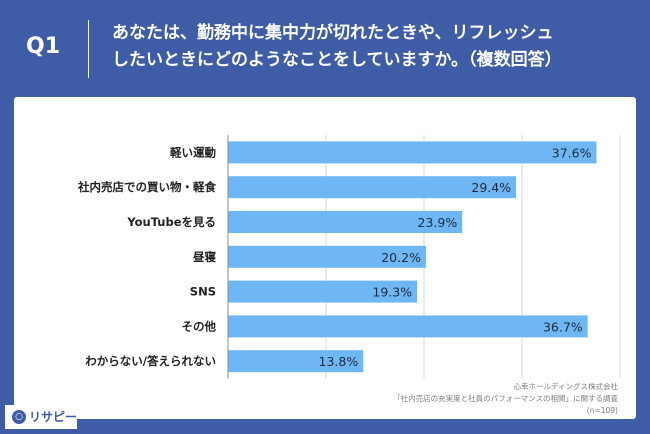 The height and width of the screenshot is (434, 650). I want to click on category-label: わからない/答えられない, so click(150, 361).